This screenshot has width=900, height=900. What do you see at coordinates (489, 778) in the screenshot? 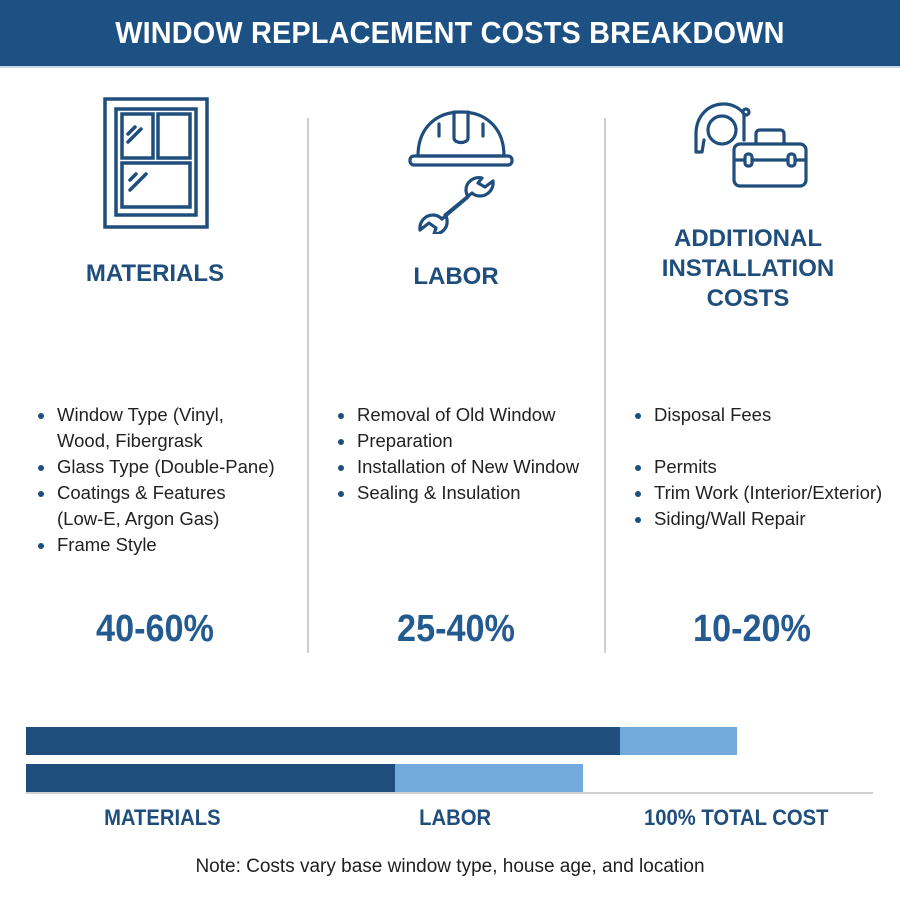
I see `bar-2-light-segment` at bounding box center [489, 778].